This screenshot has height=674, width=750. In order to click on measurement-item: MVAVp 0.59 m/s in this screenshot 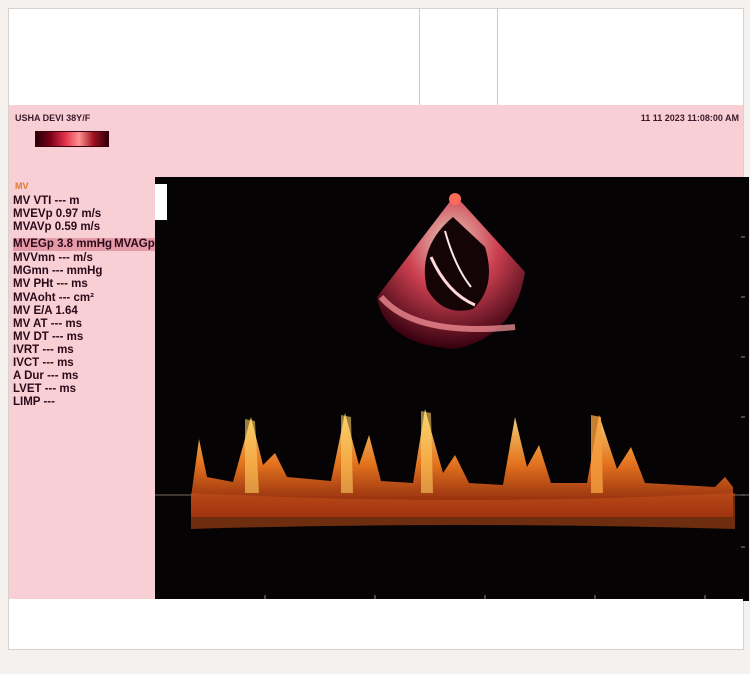, I will do `click(57, 227)`.